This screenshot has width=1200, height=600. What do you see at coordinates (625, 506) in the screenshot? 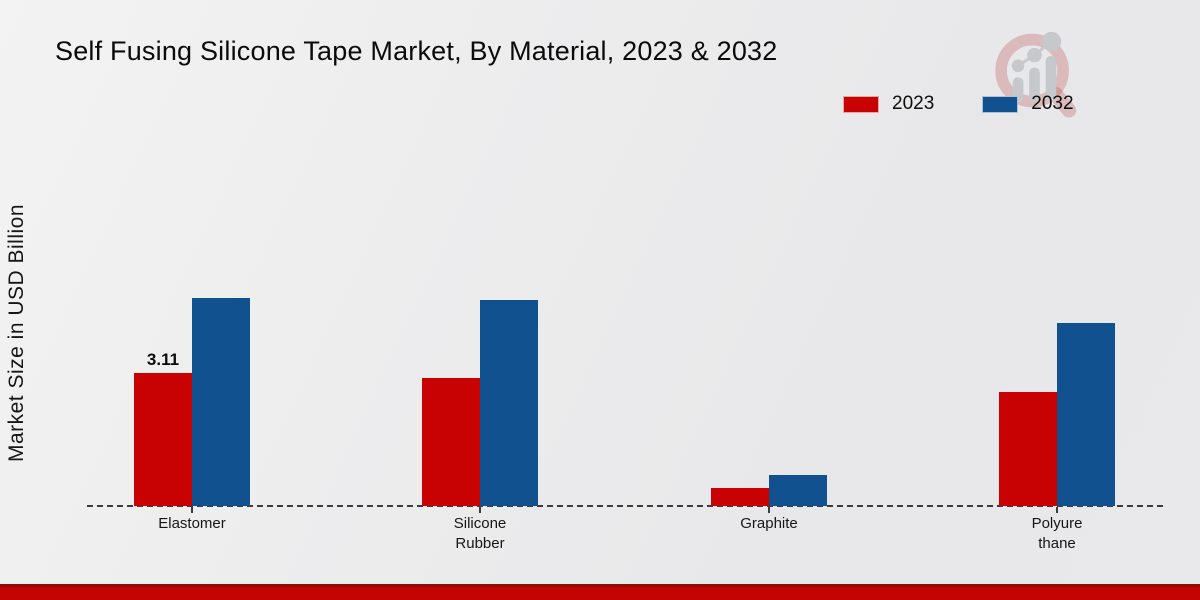
I see `x-axis-baseline` at bounding box center [625, 506].